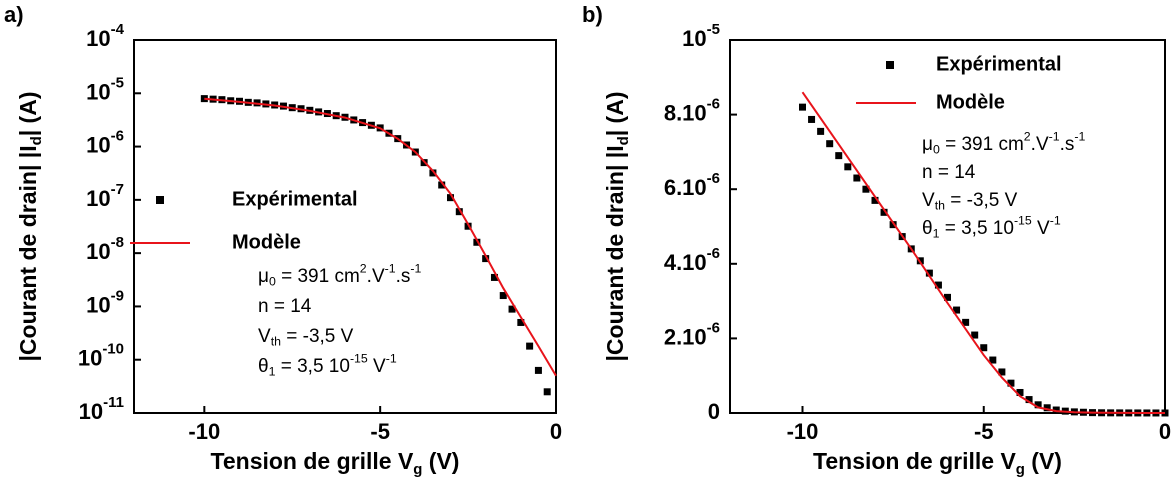 The image size is (1176, 485). I want to click on annotation-run: 1, so click(936, 234).